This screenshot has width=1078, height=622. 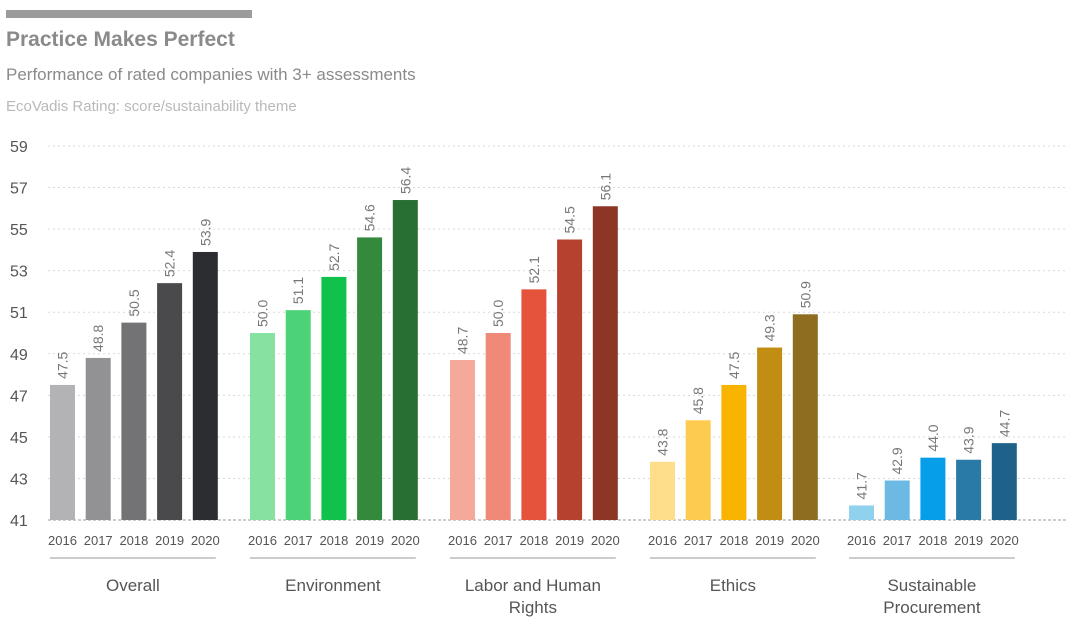 What do you see at coordinates (733, 585) in the screenshot?
I see `group-label: Ethics` at bounding box center [733, 585].